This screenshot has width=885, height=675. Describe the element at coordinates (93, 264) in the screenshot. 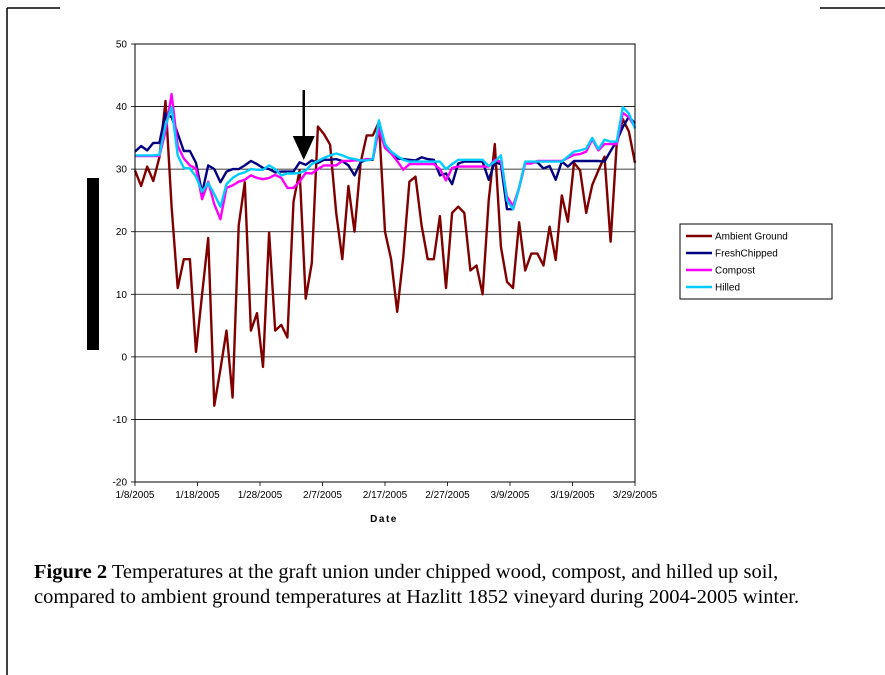

I see `y-axis-bar` at that location.